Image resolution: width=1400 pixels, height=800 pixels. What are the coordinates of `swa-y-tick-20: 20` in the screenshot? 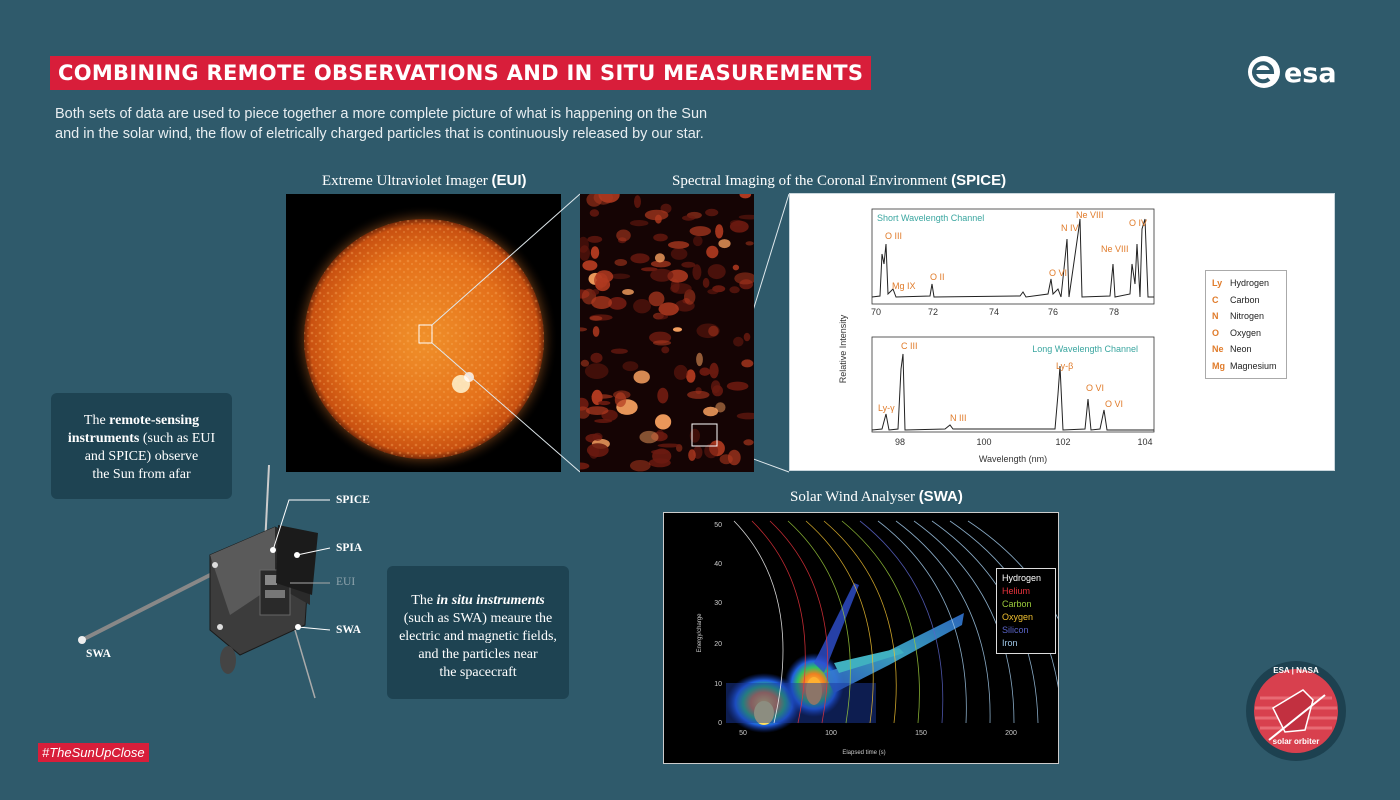 It's located at (718, 644).